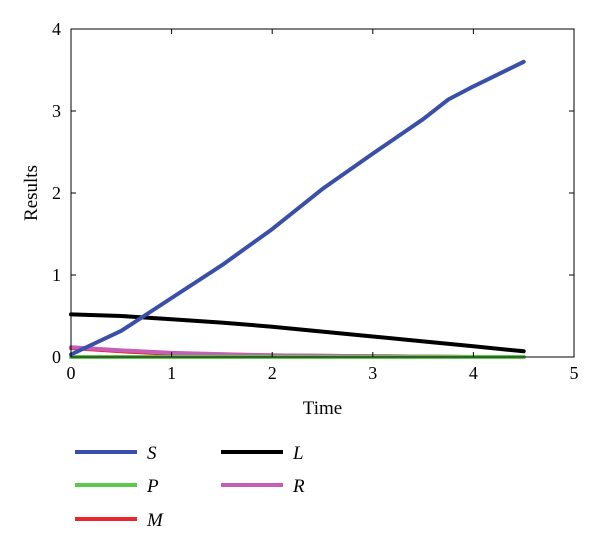  What do you see at coordinates (56, 111) in the screenshot?
I see `y-tick-label: 3` at bounding box center [56, 111].